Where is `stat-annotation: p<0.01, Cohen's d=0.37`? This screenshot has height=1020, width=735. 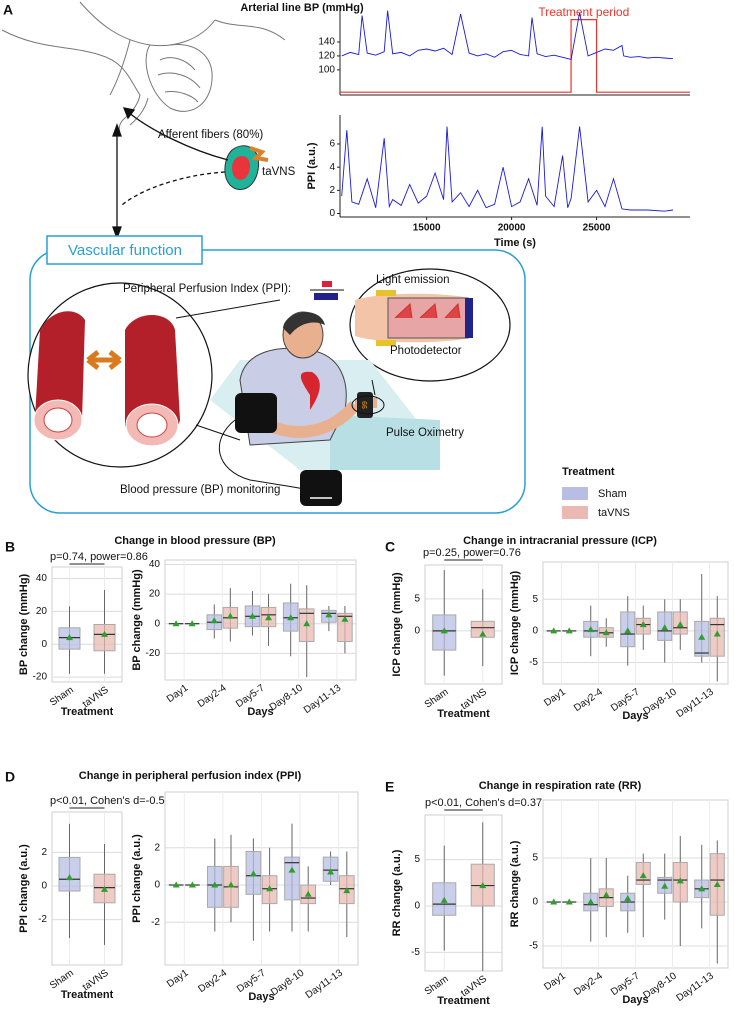
stat-annotation: p<0.01, Cohen's d=0.37 is located at coordinates (483, 803).